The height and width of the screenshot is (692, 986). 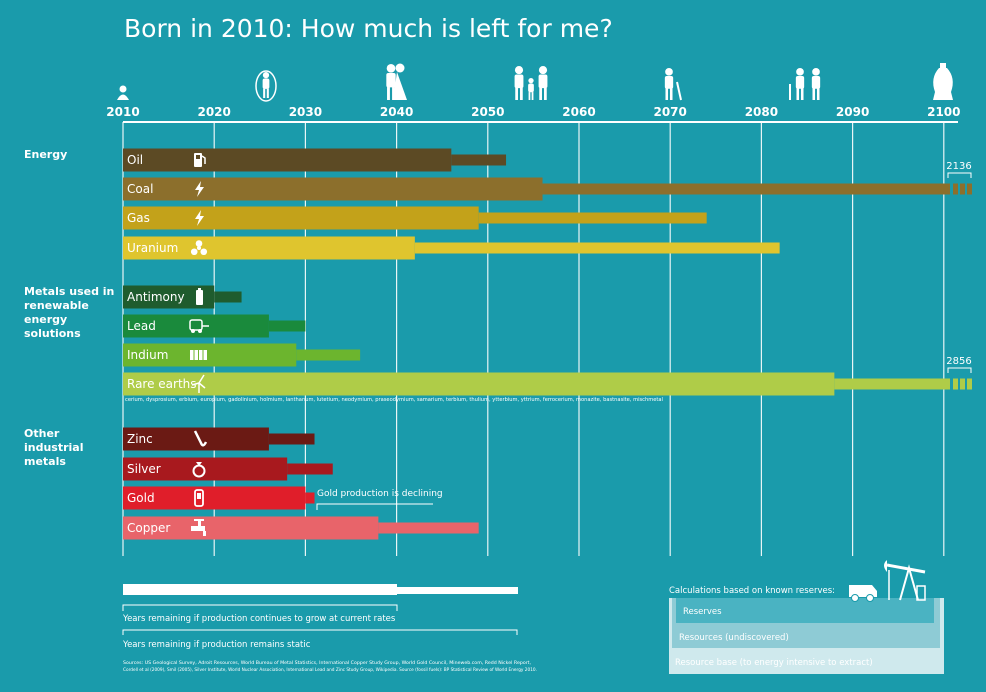 I want to click on group-label-energy: Energy, so click(x=45, y=154).